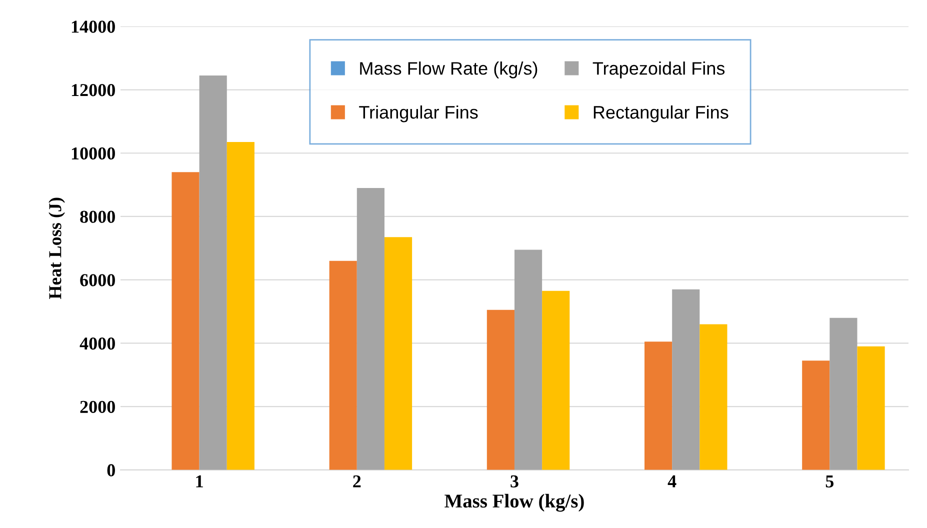 Image resolution: width=927 pixels, height=528 pixels. Describe the element at coordinates (514, 503) in the screenshot. I see `x-axis-title: Mass Flow (kg/s)` at that location.